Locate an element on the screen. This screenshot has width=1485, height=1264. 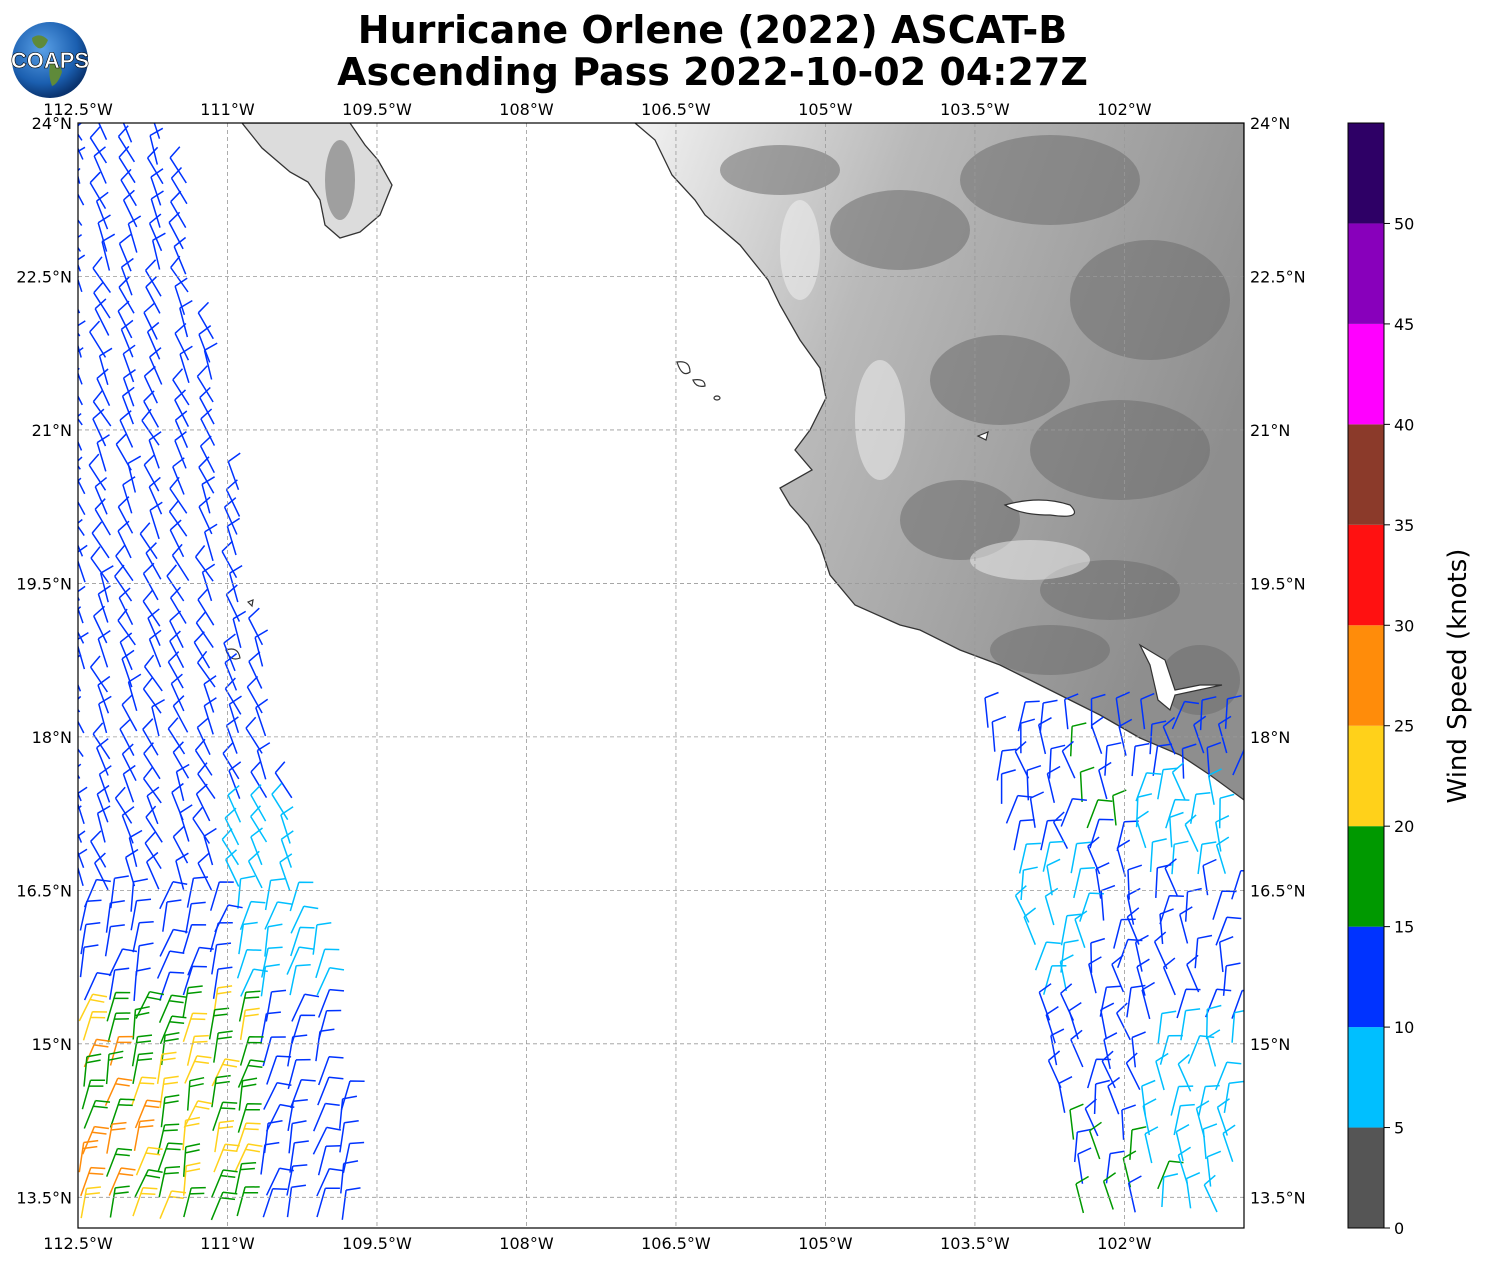
logo-text: COAPS is located at coordinates (50, 60).